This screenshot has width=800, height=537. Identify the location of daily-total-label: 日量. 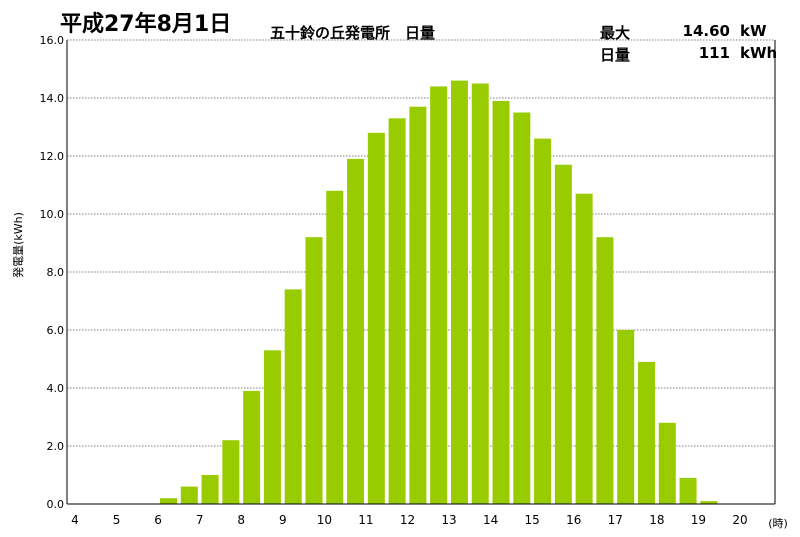
(615, 55).